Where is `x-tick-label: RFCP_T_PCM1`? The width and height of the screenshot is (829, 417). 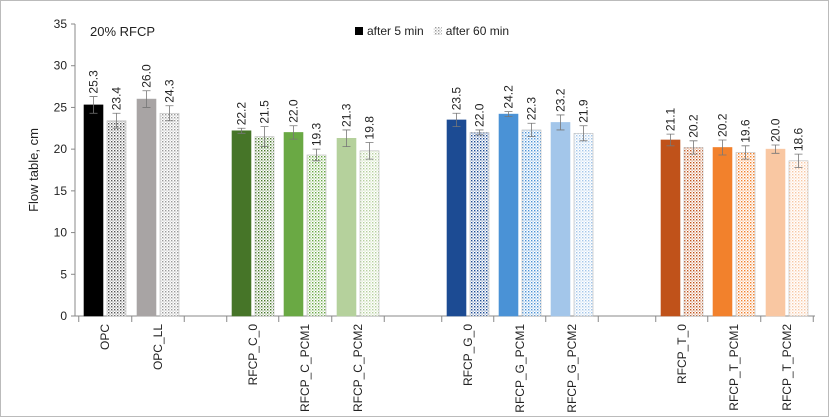
x-tick-label: RFCP_T_PCM1 is located at coordinates (734, 367).